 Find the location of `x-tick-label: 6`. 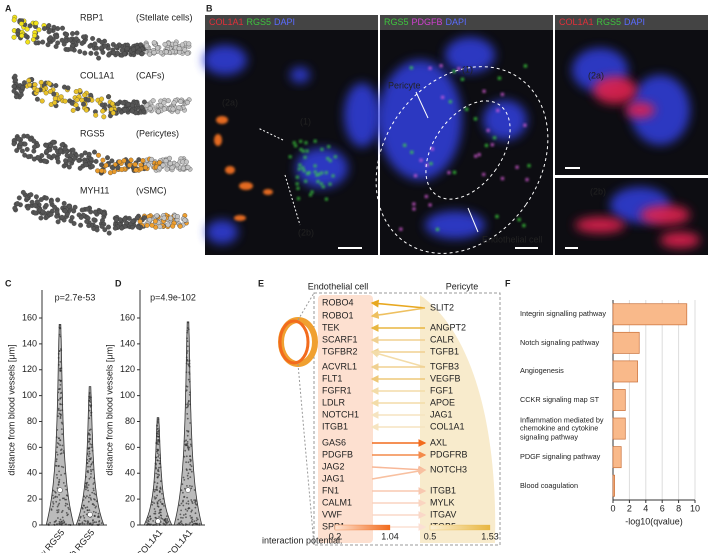

x-tick-label: 6 is located at coordinates (662, 508).